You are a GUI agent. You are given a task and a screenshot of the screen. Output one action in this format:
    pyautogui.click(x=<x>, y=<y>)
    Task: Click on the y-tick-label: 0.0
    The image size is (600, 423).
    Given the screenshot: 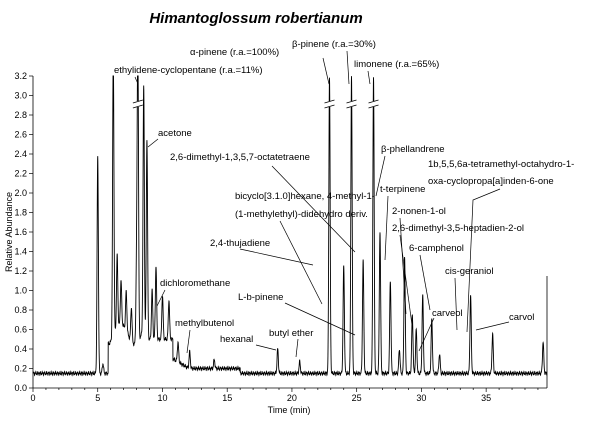 What is the action you would take?
    pyautogui.click(x=20, y=388)
    